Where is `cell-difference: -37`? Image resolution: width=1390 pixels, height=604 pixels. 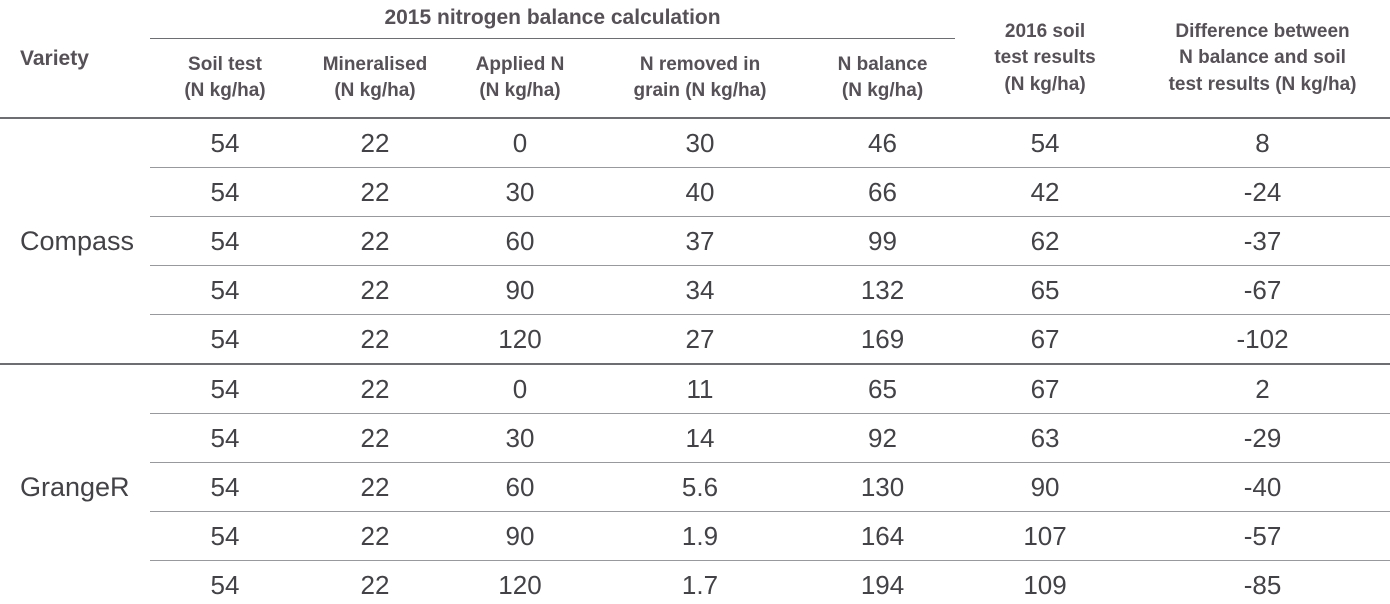
cell-difference: -37 is located at coordinates (1262, 241).